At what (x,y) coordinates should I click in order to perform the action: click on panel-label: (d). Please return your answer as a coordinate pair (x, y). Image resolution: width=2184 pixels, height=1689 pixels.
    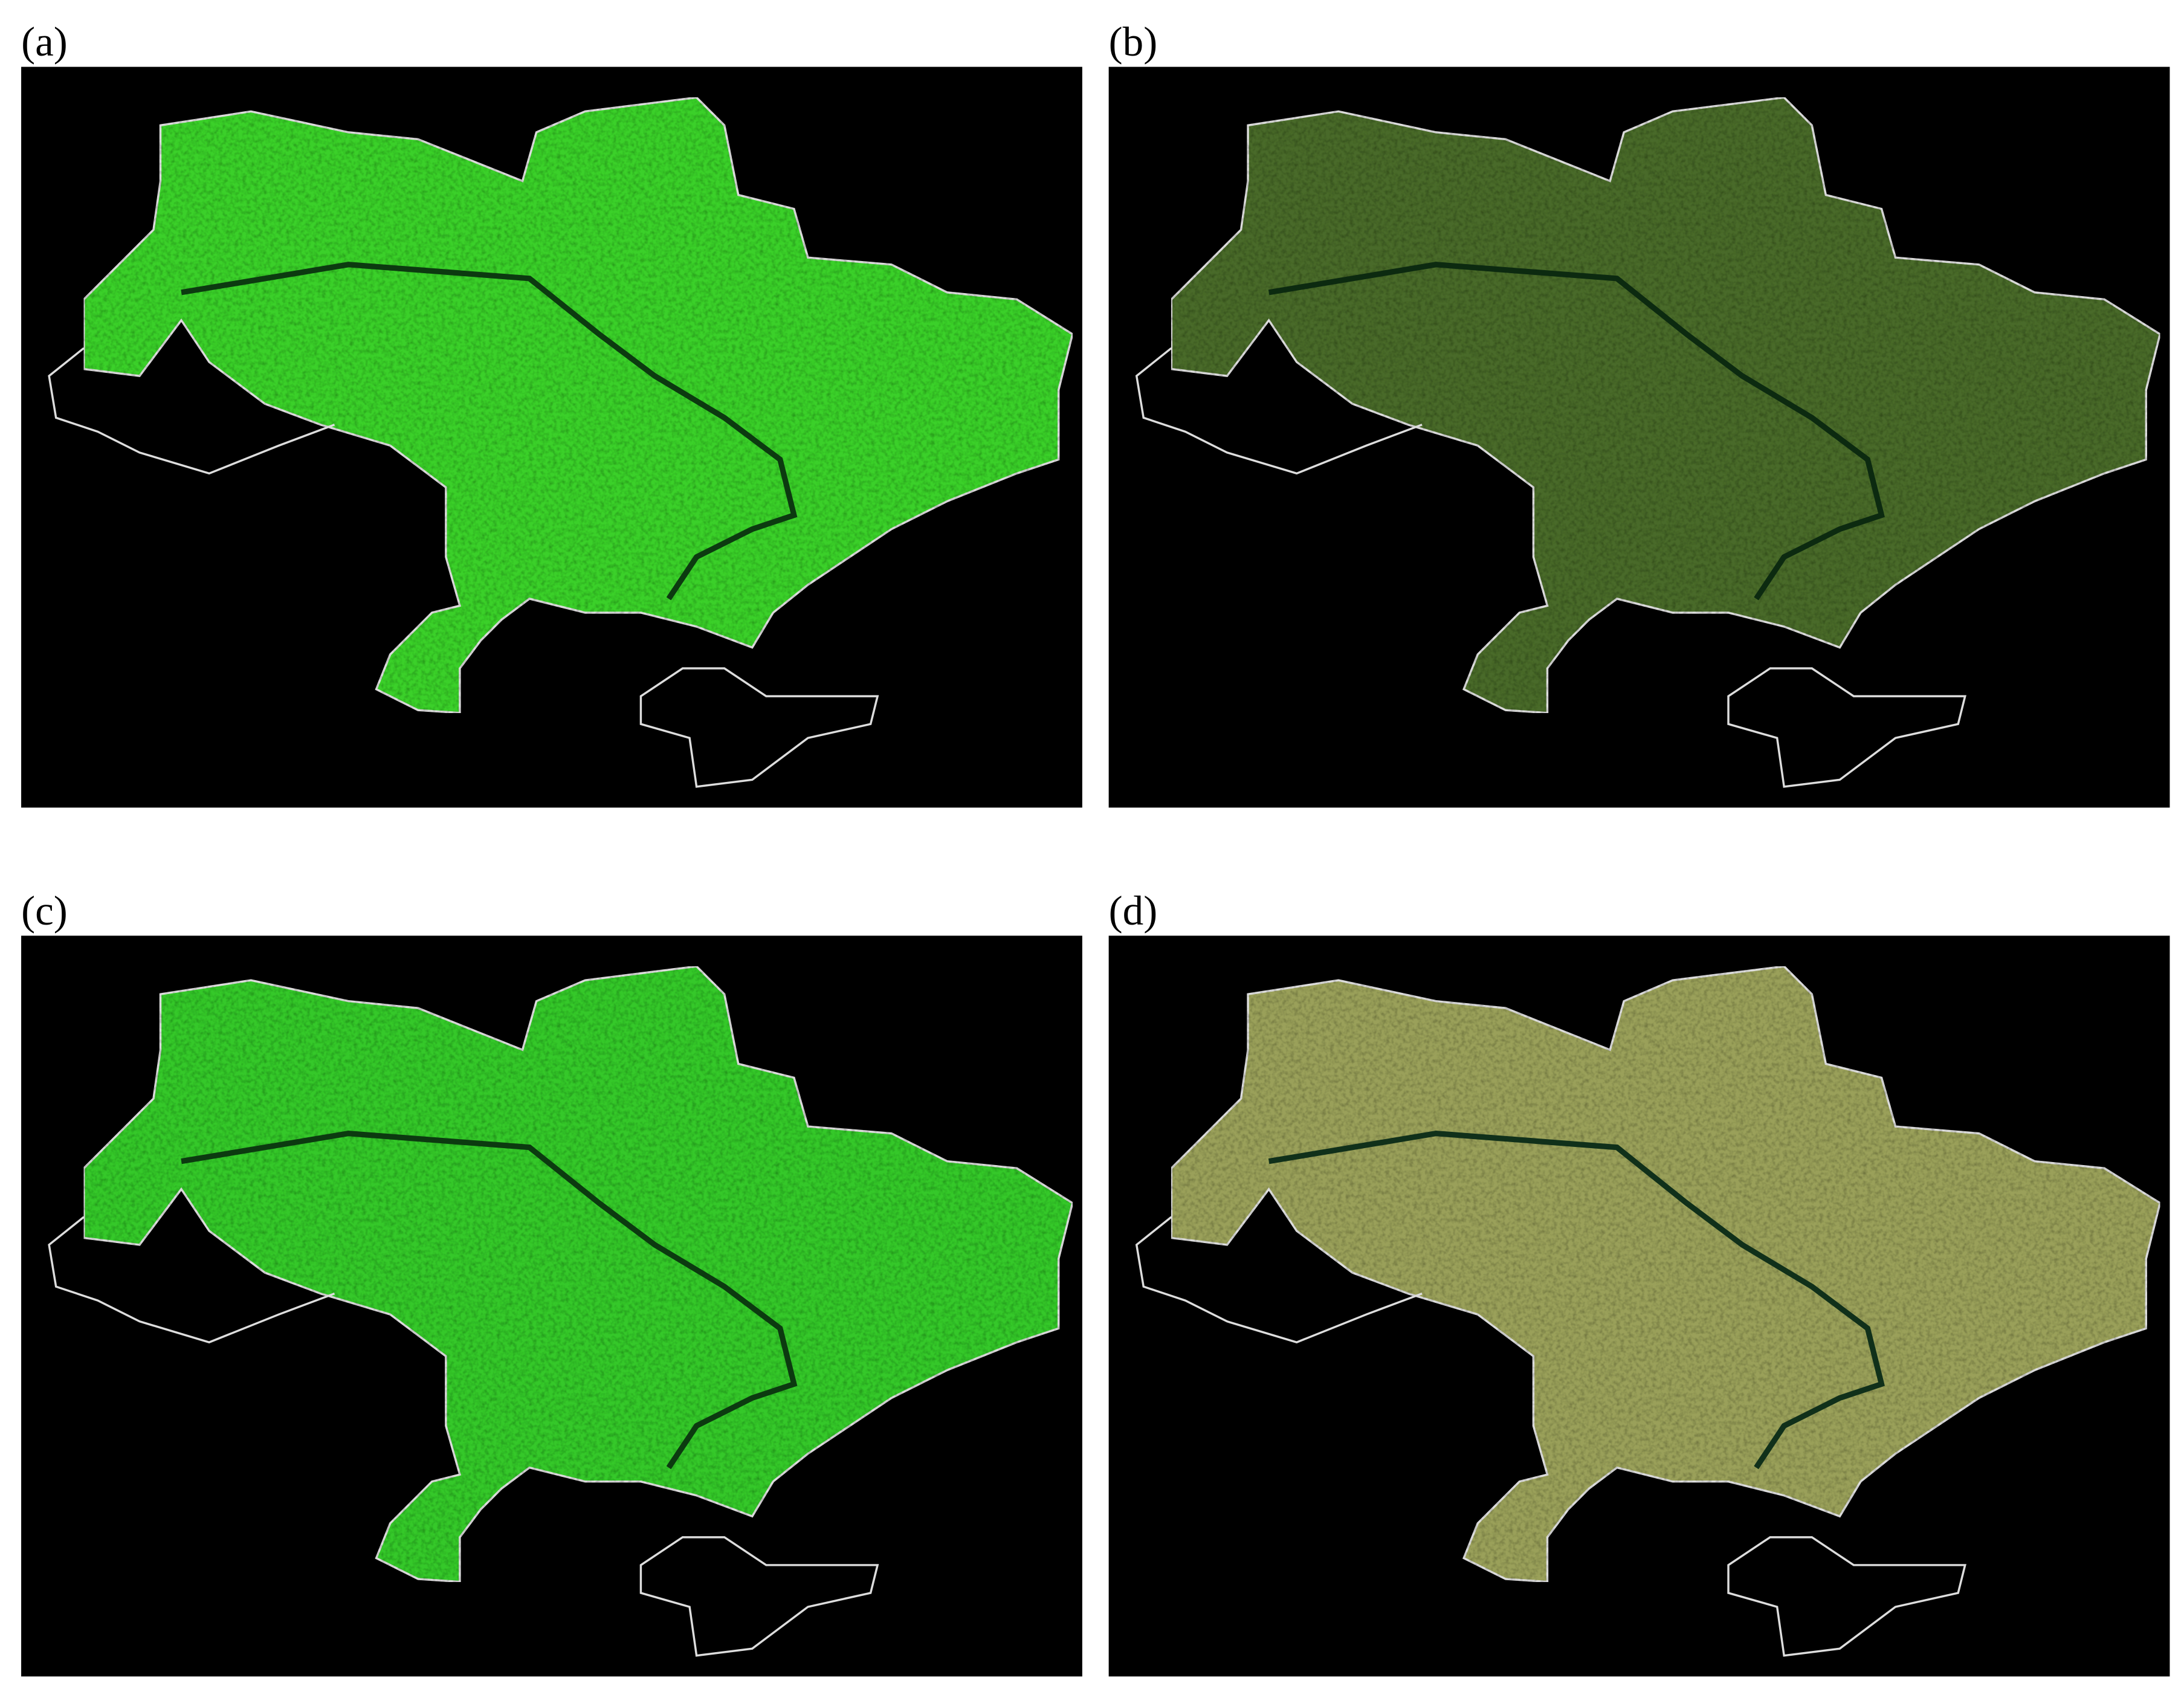
    Looking at the image, I should click on (1133, 910).